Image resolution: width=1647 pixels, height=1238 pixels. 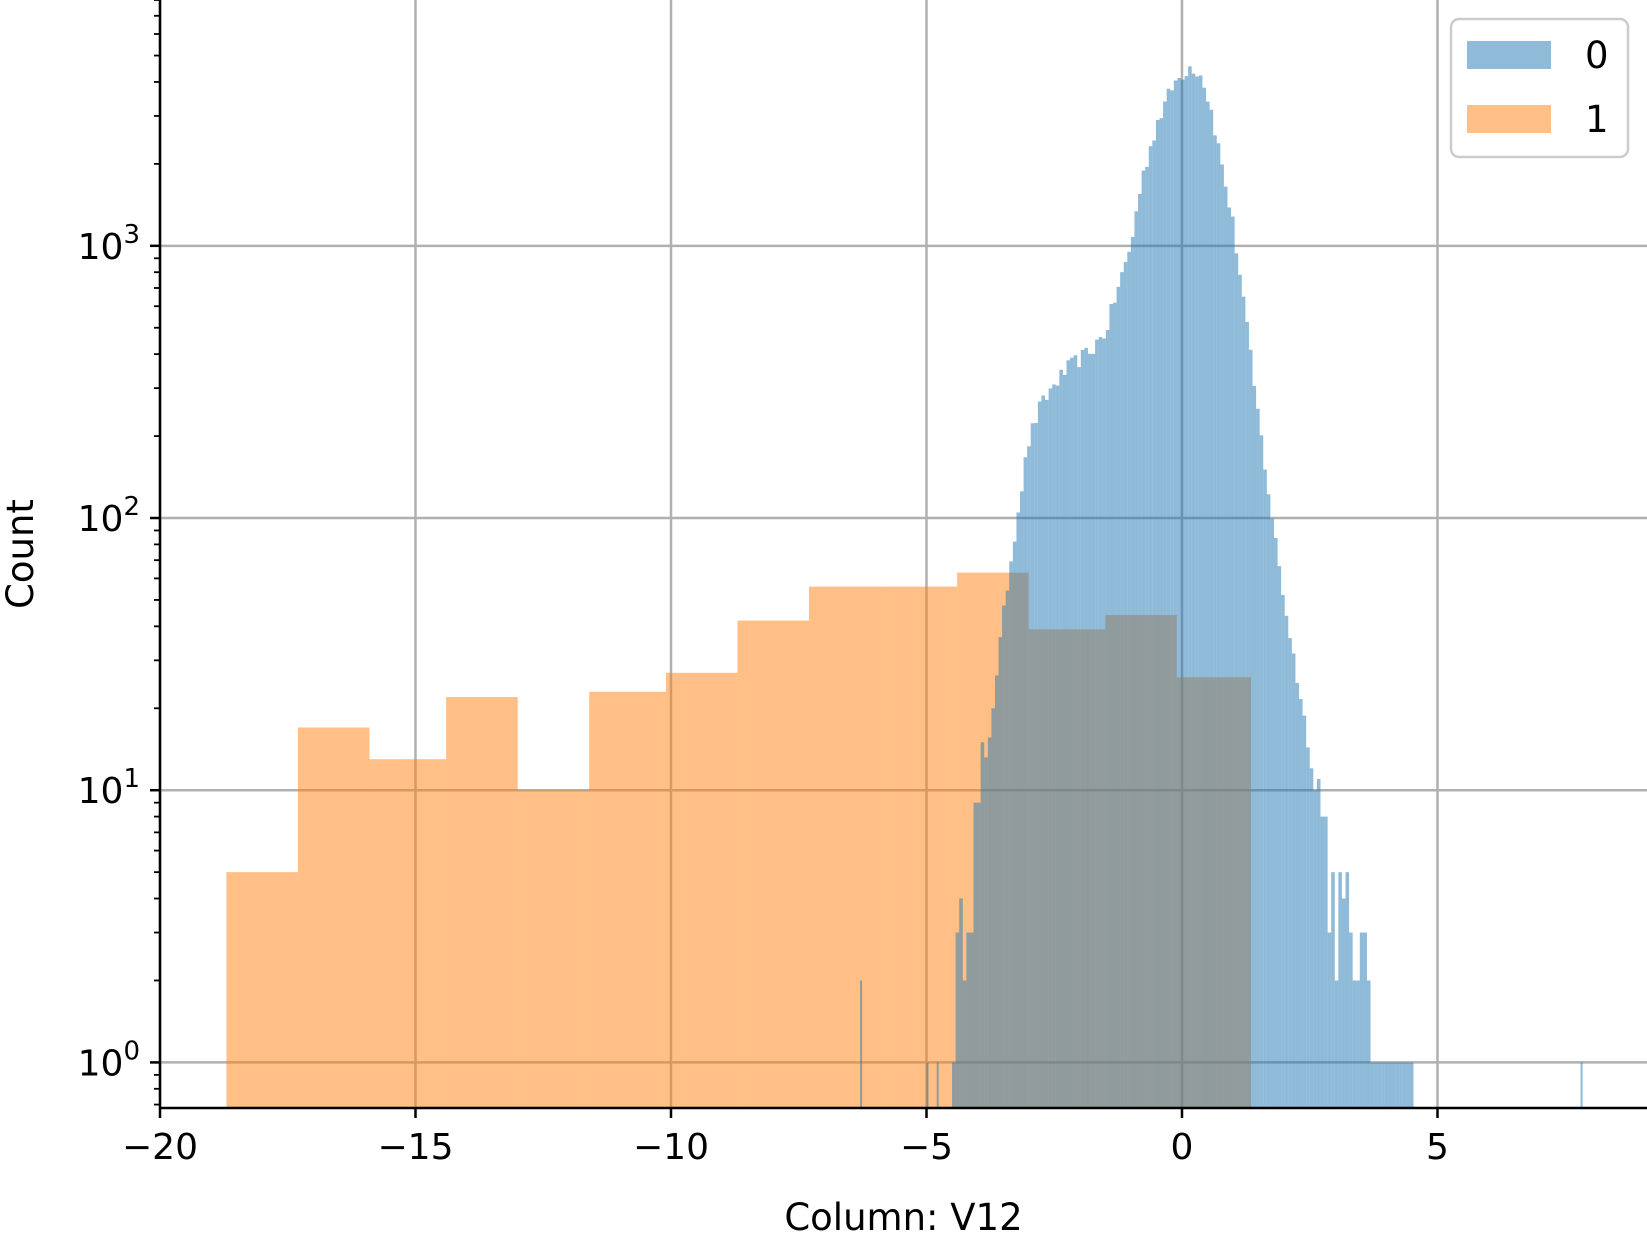 I want to click on x-tick-label: 5, so click(x=1437, y=1147).